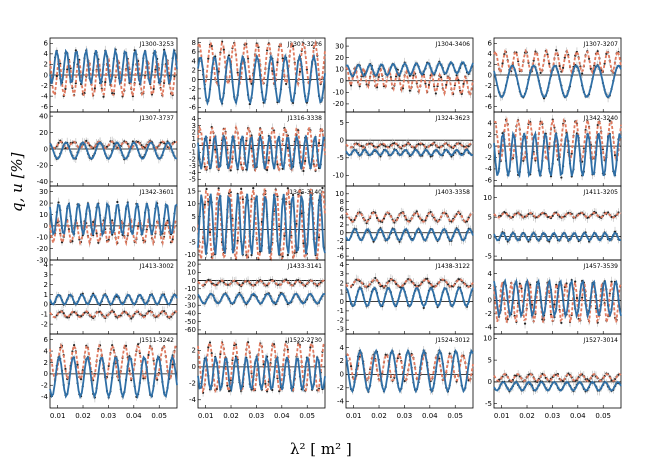 The width and height of the screenshot is (656, 462). I want to click on panel-J1304-3406: -20 -10 0 10 20 30 J1304-3406, so click(403, 75).